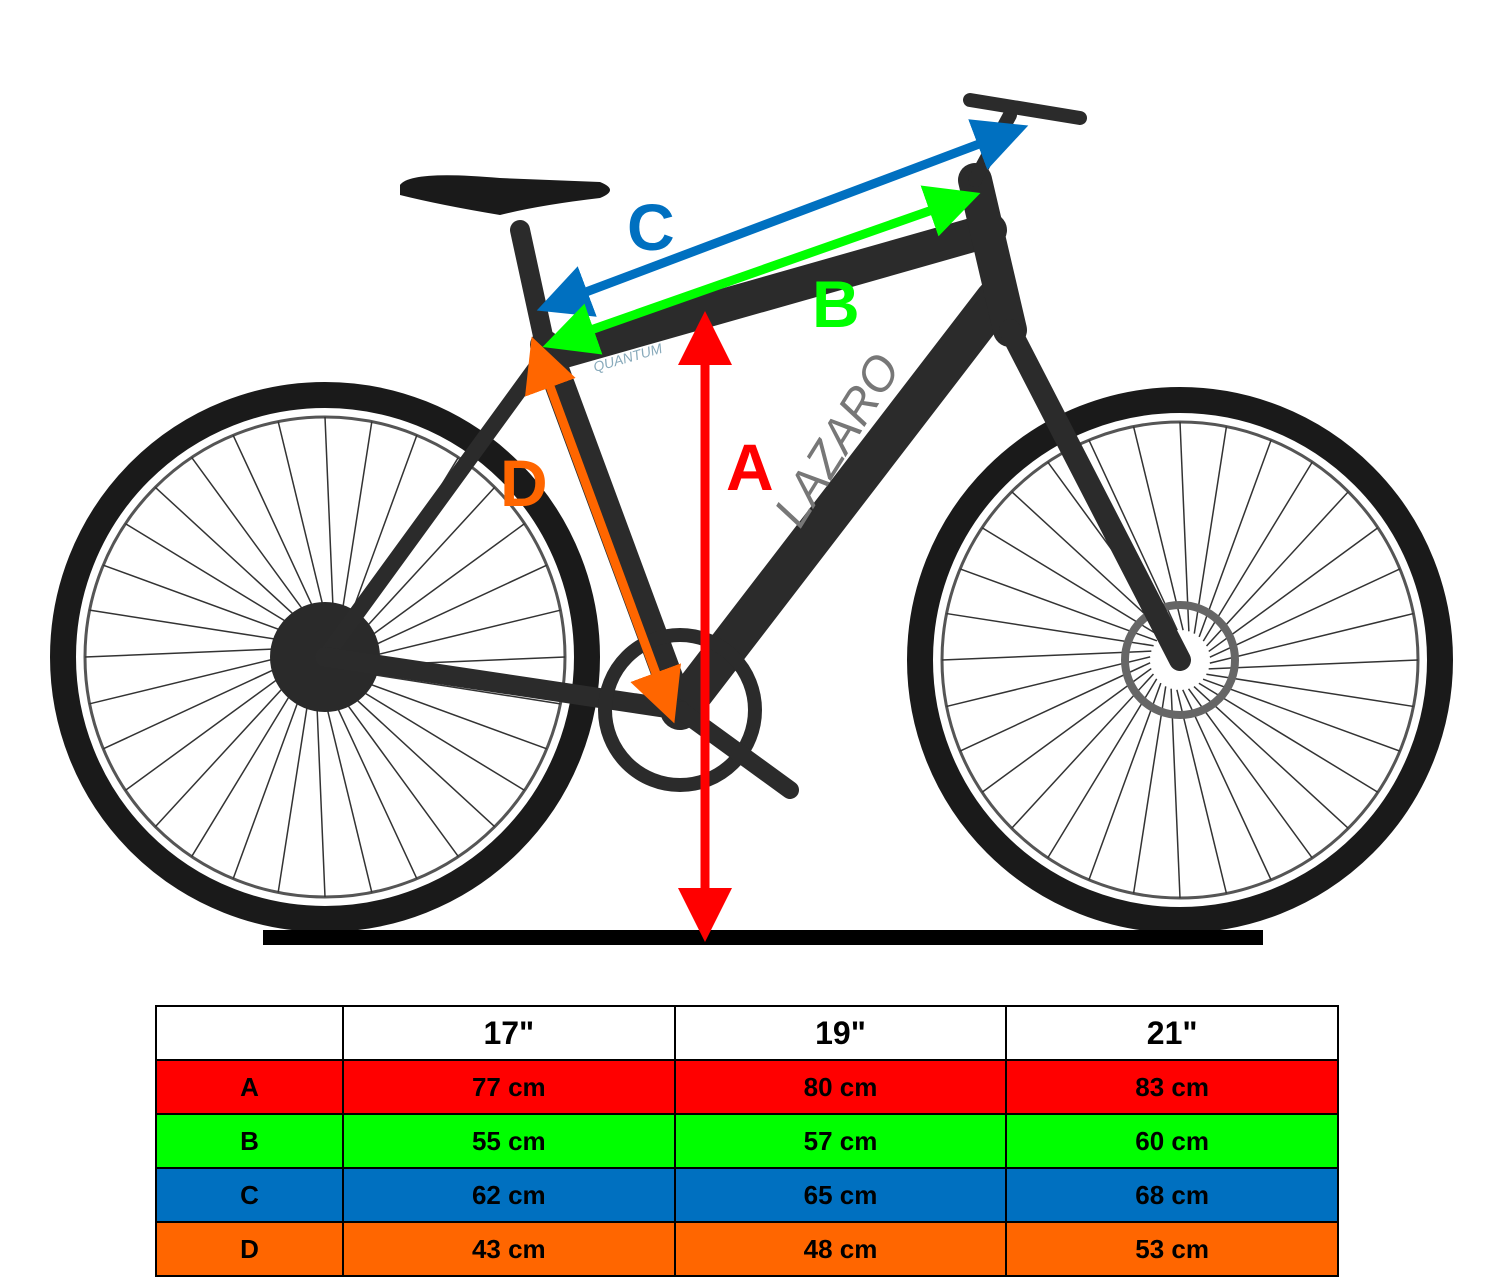  What do you see at coordinates (509, 1195) in the screenshot?
I see `cell: 62 cm` at bounding box center [509, 1195].